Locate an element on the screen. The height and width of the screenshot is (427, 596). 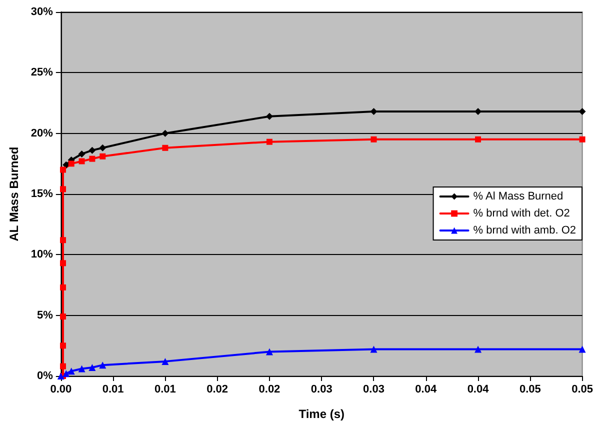
y-tick-label: 25% is located at coordinates (42, 72).